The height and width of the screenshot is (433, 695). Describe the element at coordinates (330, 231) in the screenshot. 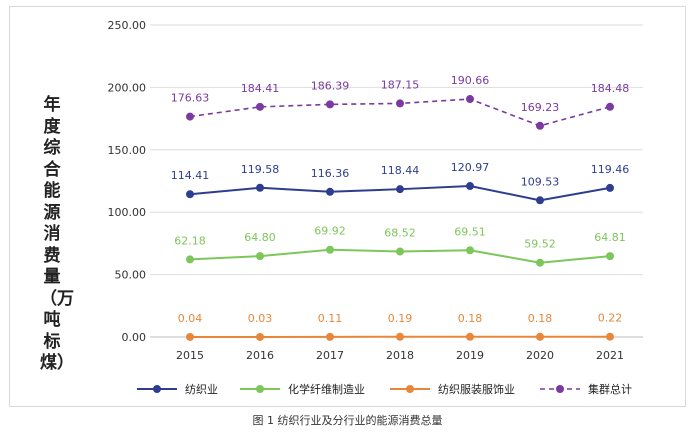

I see `data-label: 69.92` at that location.